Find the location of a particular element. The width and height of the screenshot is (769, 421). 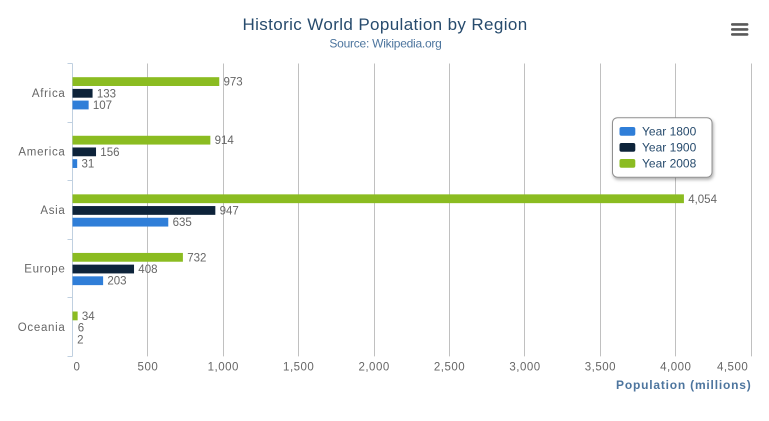

svg-text: Year 1800 is located at coordinates (669, 132).